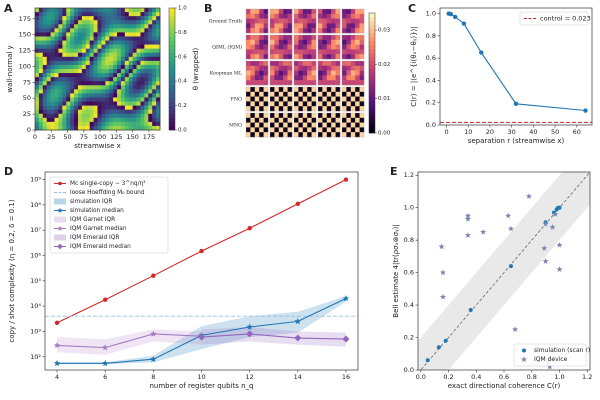 The width and height of the screenshot is (600, 400). What do you see at coordinates (35, 281) in the screenshot?
I see `y-tick-label: 10⁵` at bounding box center [35, 281].